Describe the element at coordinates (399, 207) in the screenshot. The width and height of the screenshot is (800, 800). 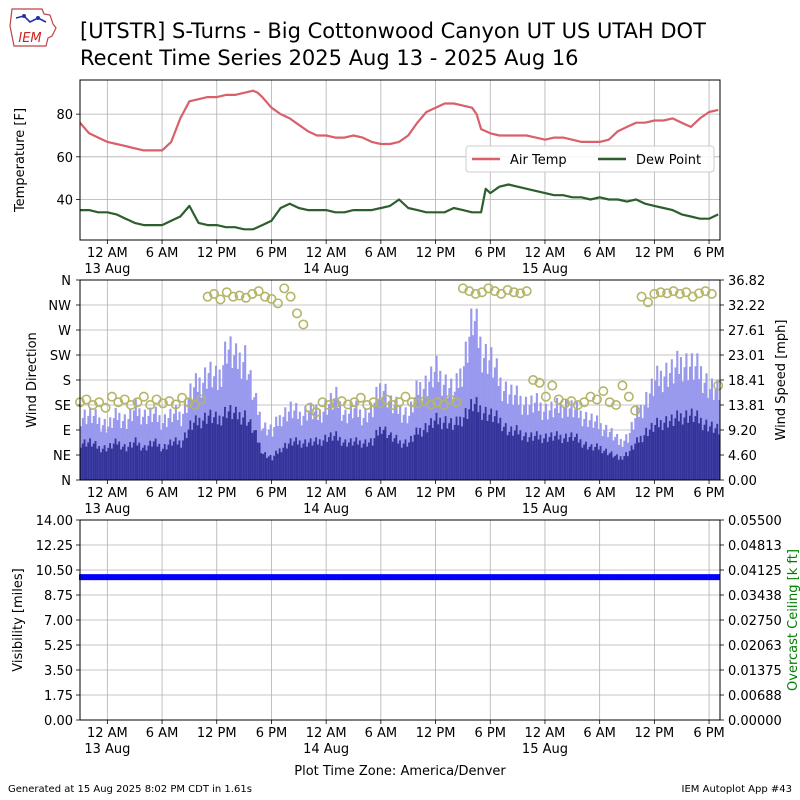
I see `dew-point-line` at that location.